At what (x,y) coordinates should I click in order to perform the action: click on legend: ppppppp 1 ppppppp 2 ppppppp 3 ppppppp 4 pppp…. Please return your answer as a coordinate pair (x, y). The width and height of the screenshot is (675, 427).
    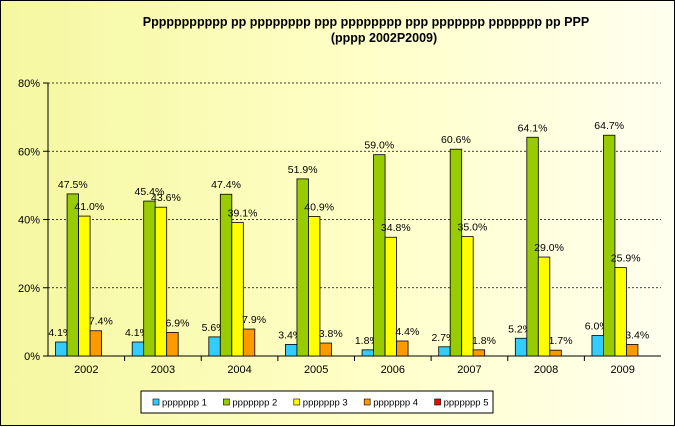
    Looking at the image, I should click on (317, 402).